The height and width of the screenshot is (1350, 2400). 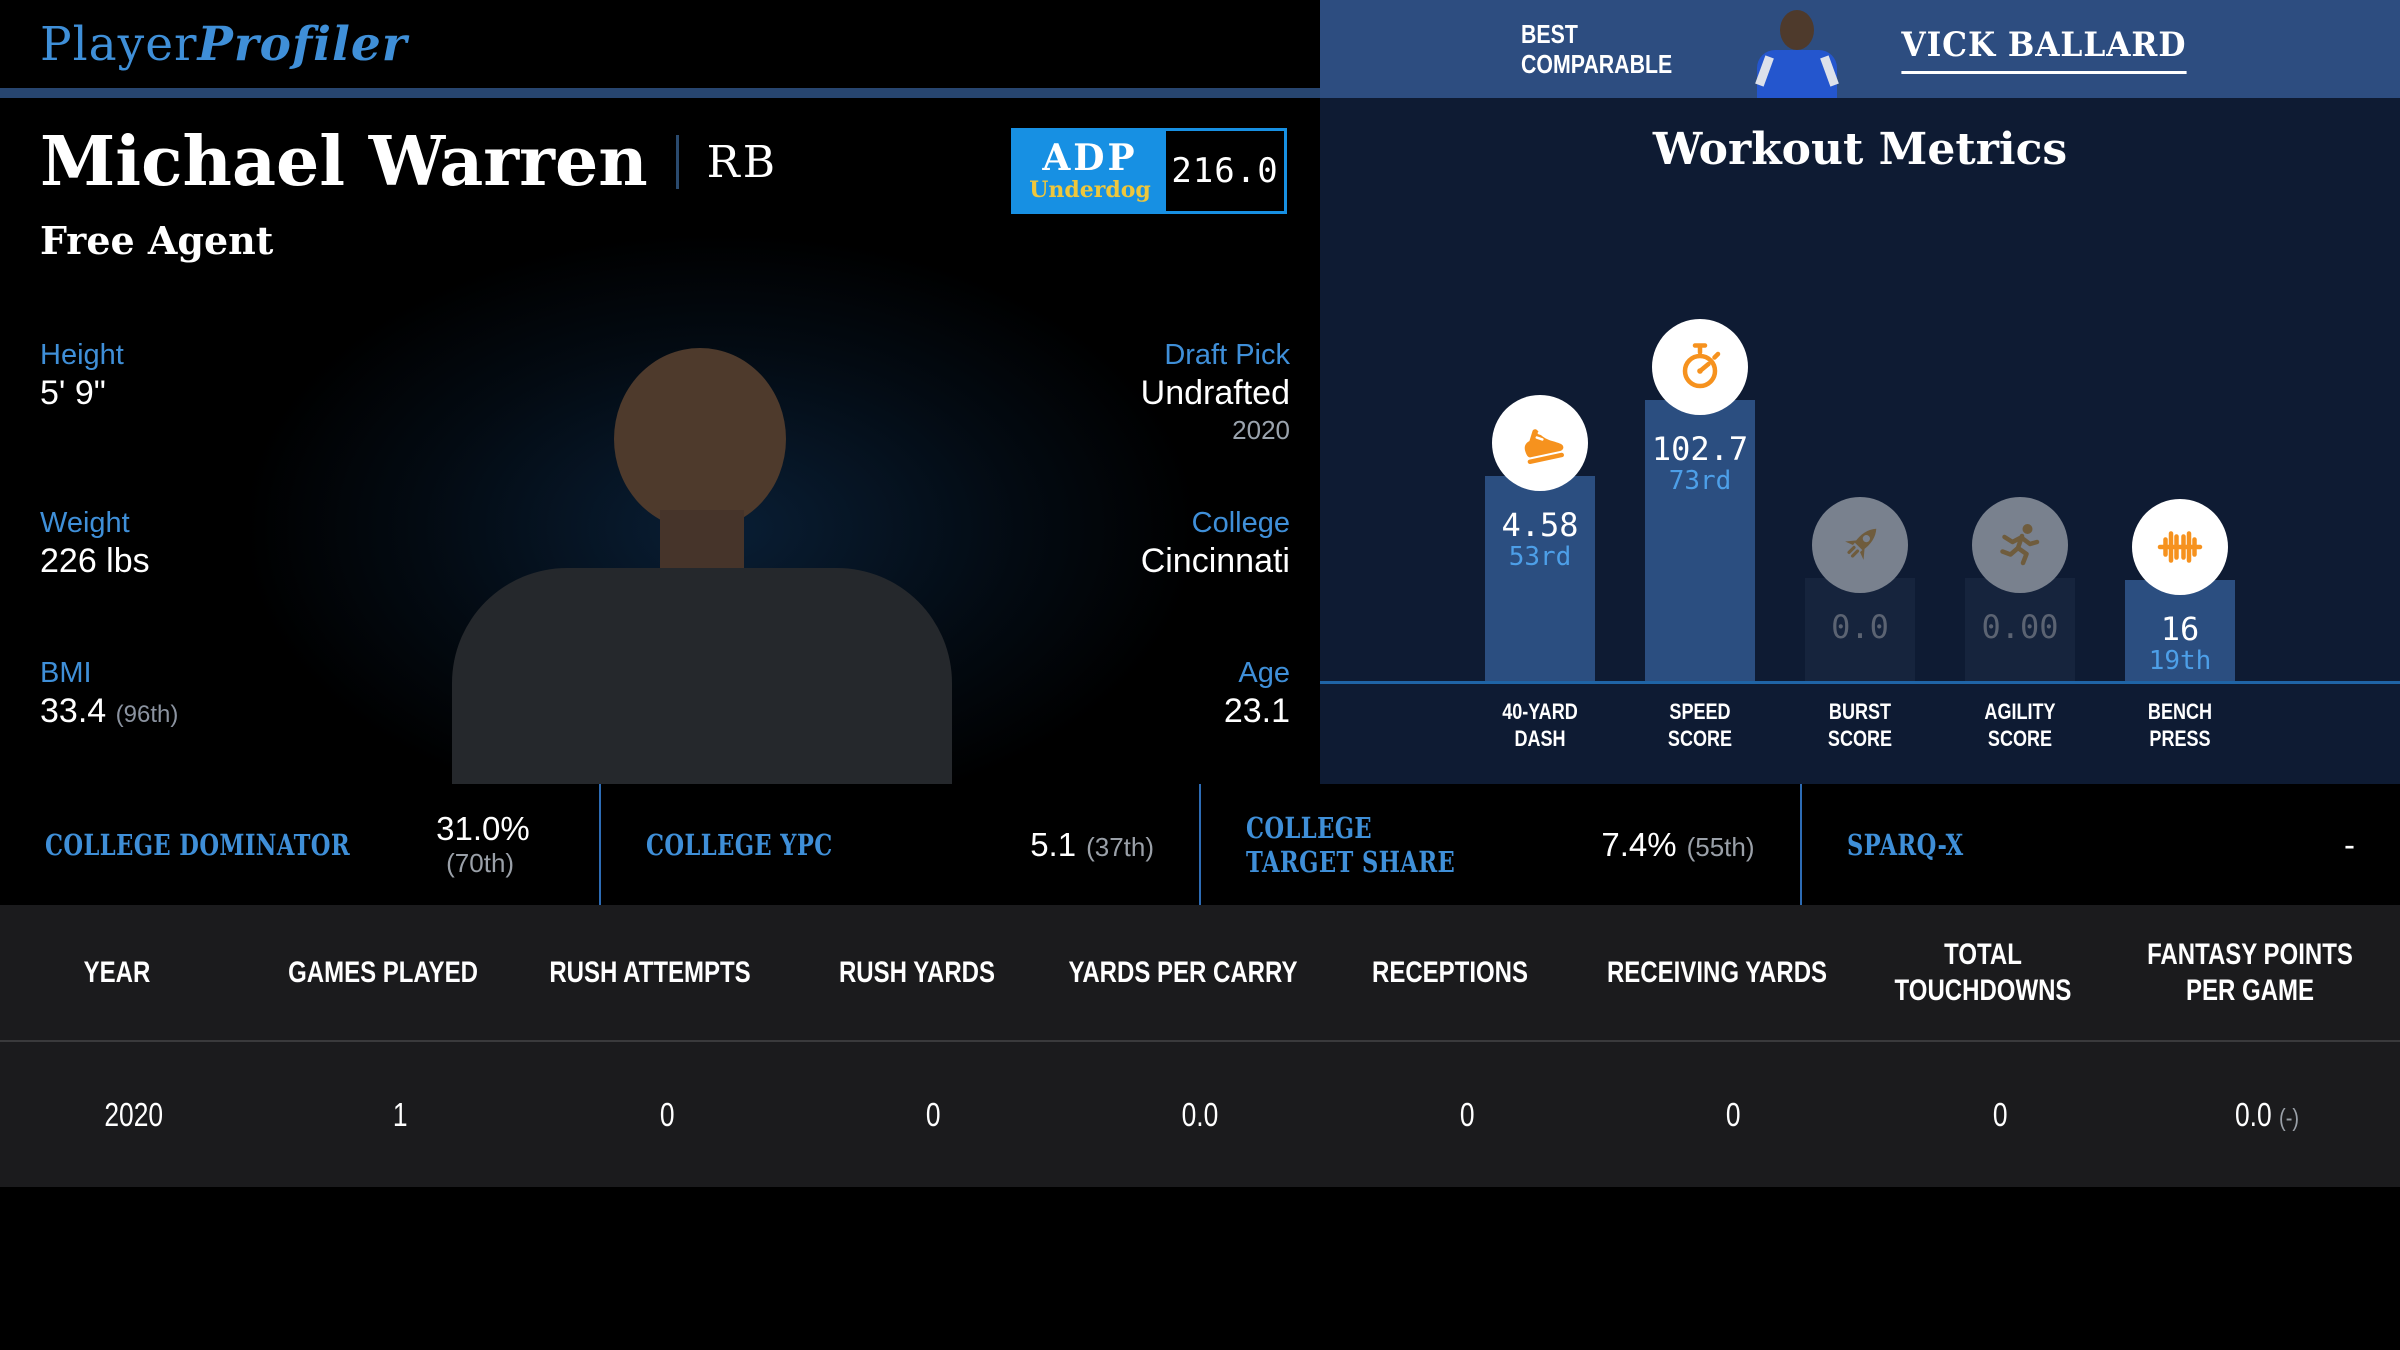 What do you see at coordinates (700, 439) in the screenshot?
I see `player-photo-head` at bounding box center [700, 439].